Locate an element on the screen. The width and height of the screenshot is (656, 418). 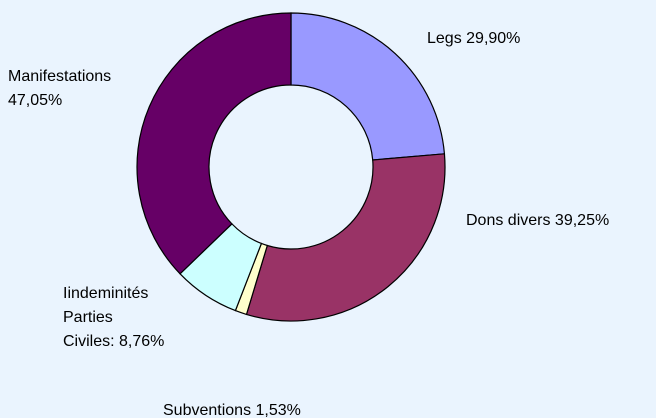
slice-label: Dons divers 39,25% is located at coordinates (537, 220).